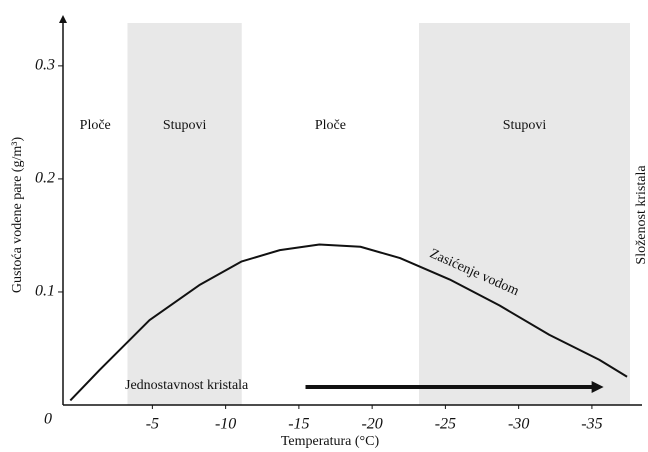  I want to click on x-tick-label: -25, so click(445, 424).